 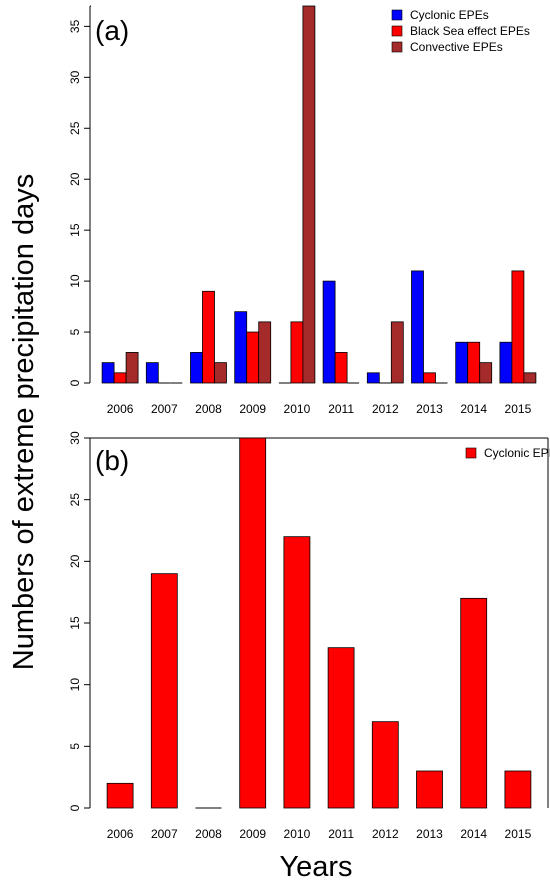 What do you see at coordinates (112, 460) in the screenshot?
I see `panel-label: (b)` at bounding box center [112, 460].